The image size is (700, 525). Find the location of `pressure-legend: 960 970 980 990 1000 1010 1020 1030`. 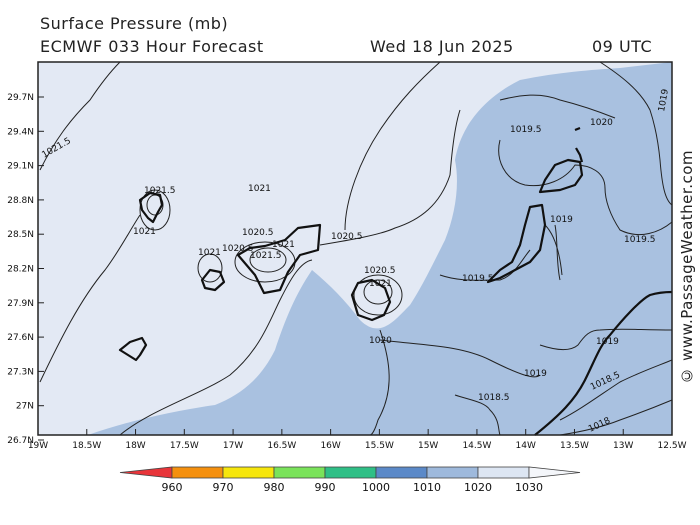

pressure-legend: 960 970 980 990 1000 1010 1020 1030 is located at coordinates (350, 480).